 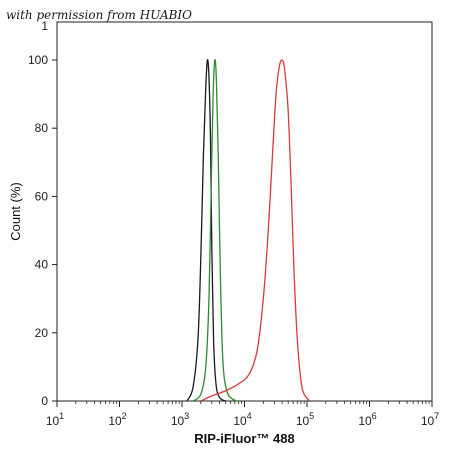 What do you see at coordinates (44, 26) in the screenshot?
I see `y-tick-label-top: 1` at bounding box center [44, 26].